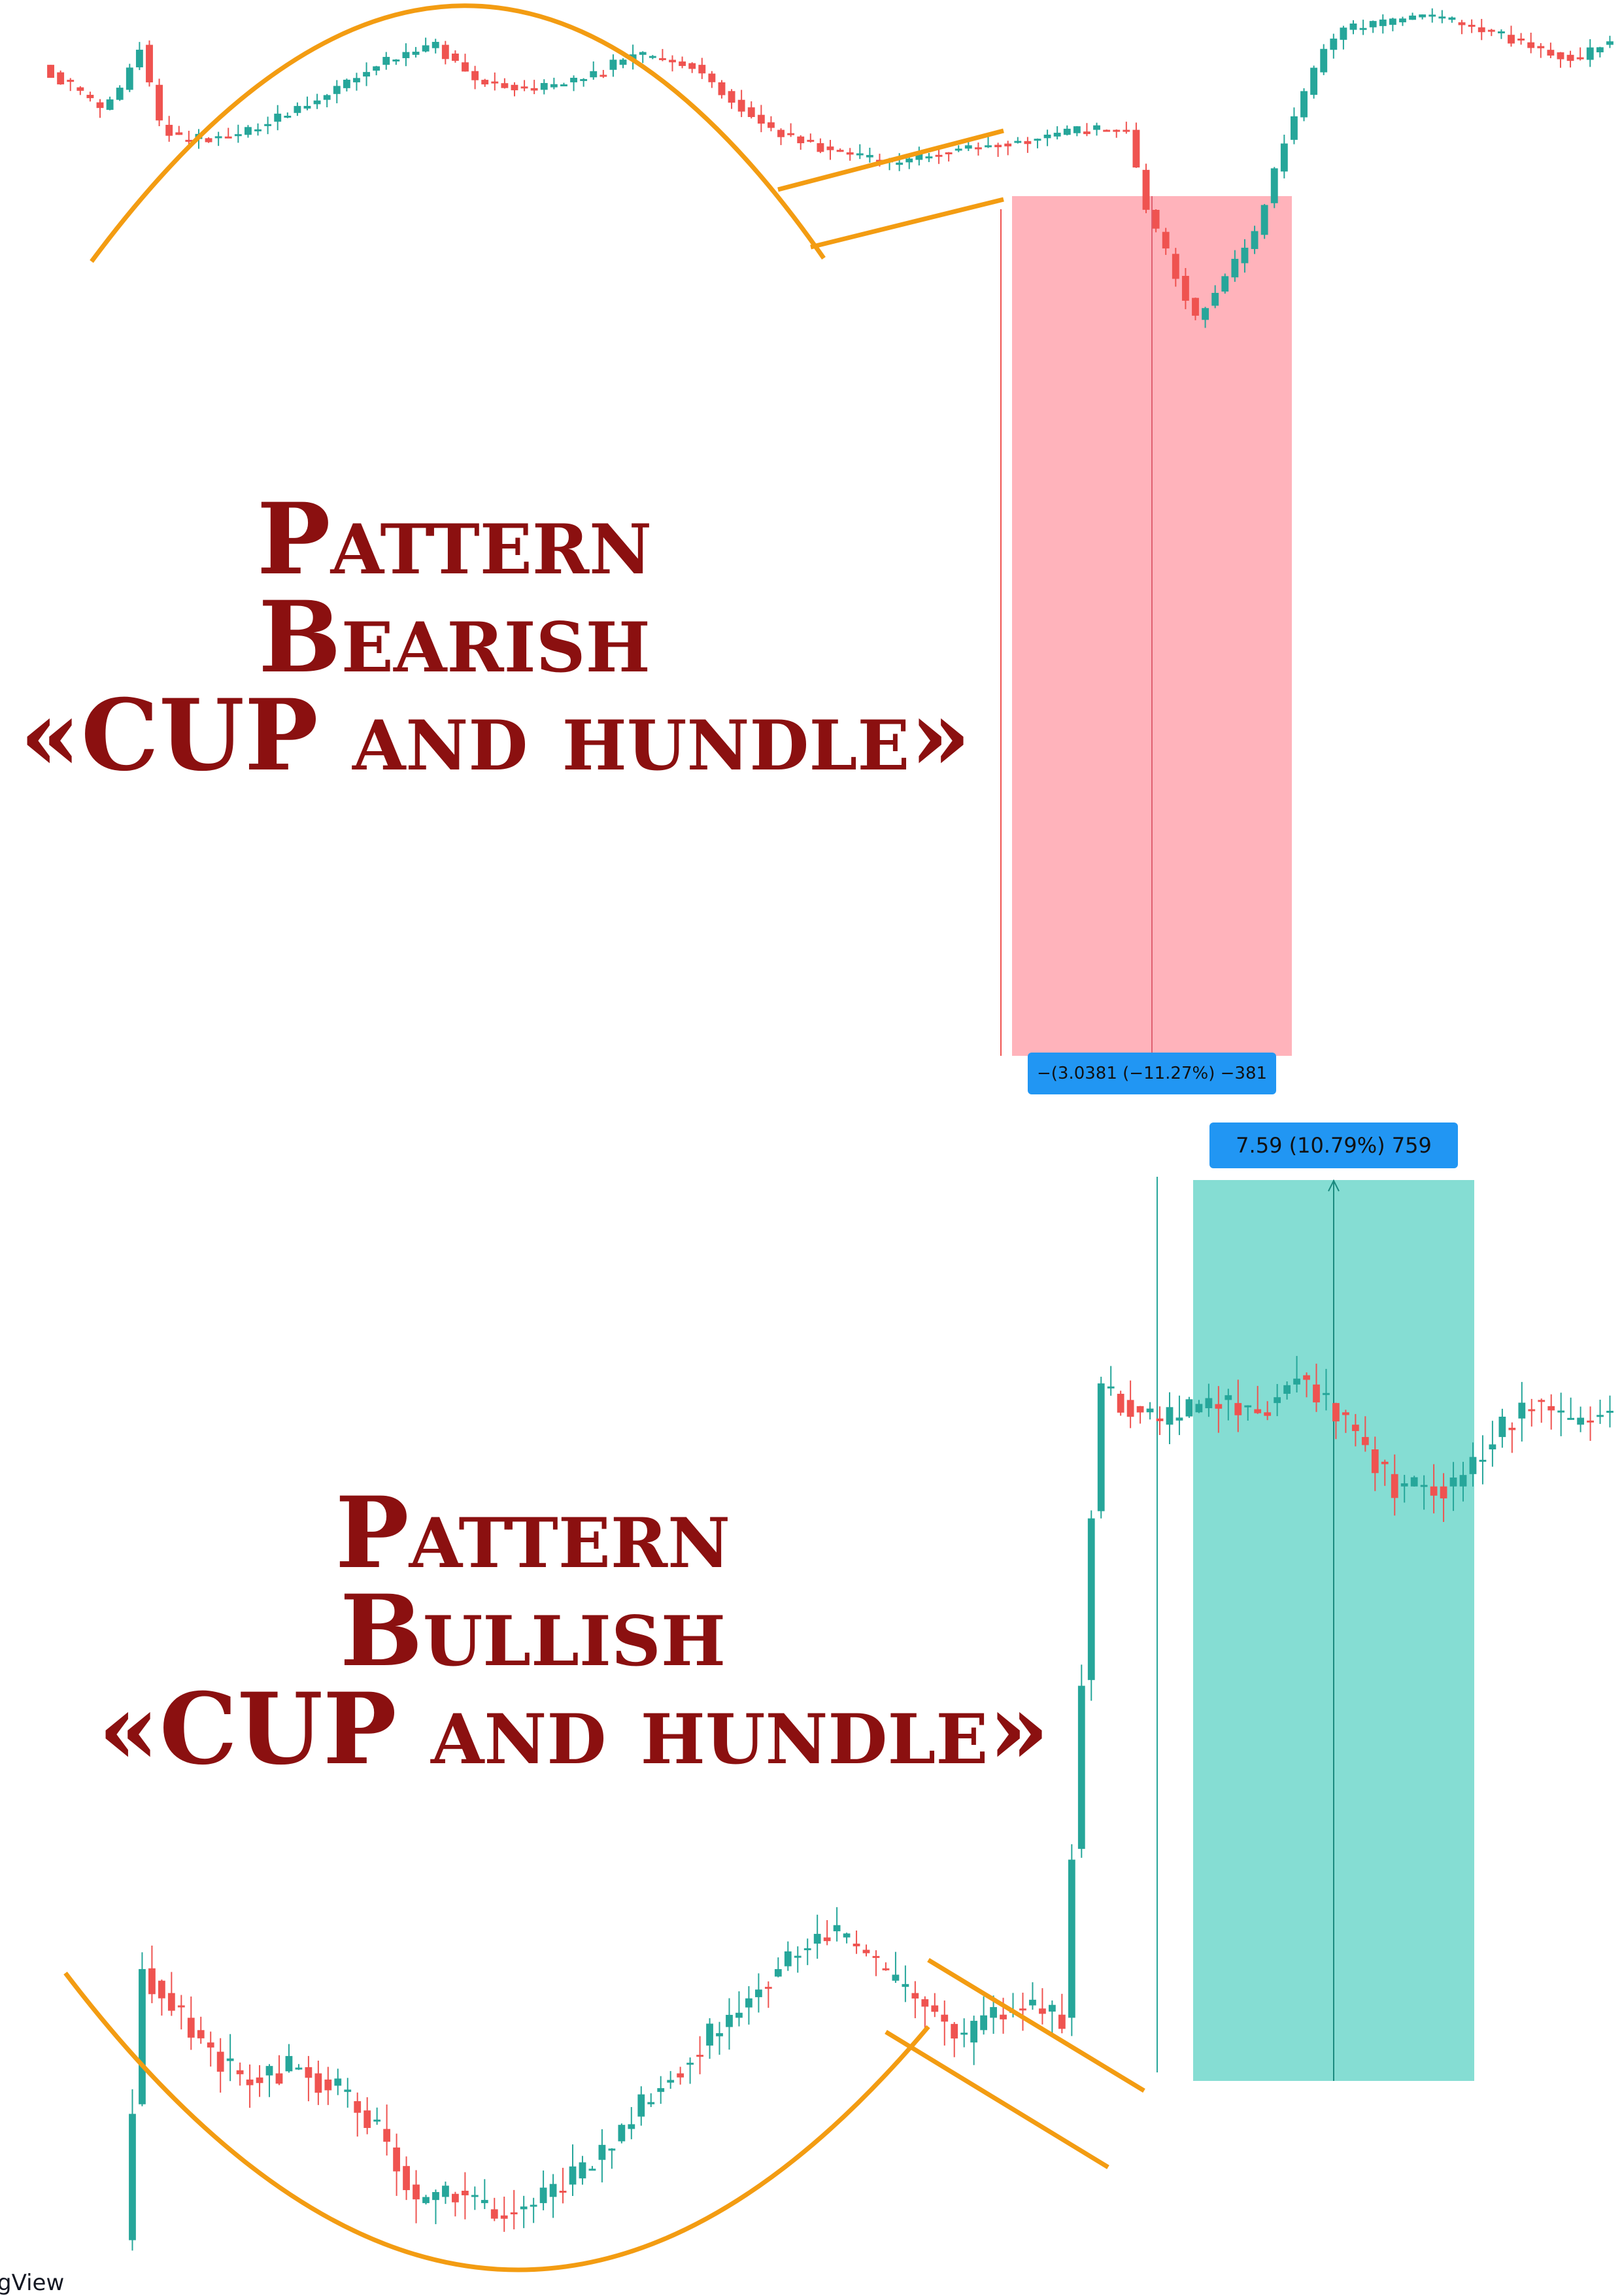  Describe the element at coordinates (454, 638) in the screenshot. I see `bearish-headline-line-2: Bearish` at that location.